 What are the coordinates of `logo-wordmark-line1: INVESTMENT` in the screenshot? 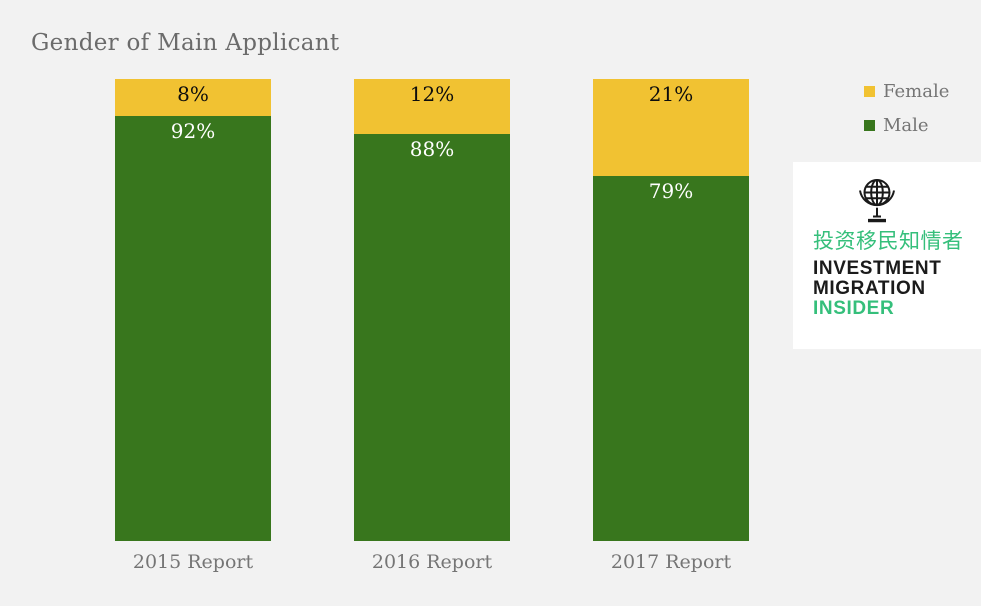 It's located at (877, 268).